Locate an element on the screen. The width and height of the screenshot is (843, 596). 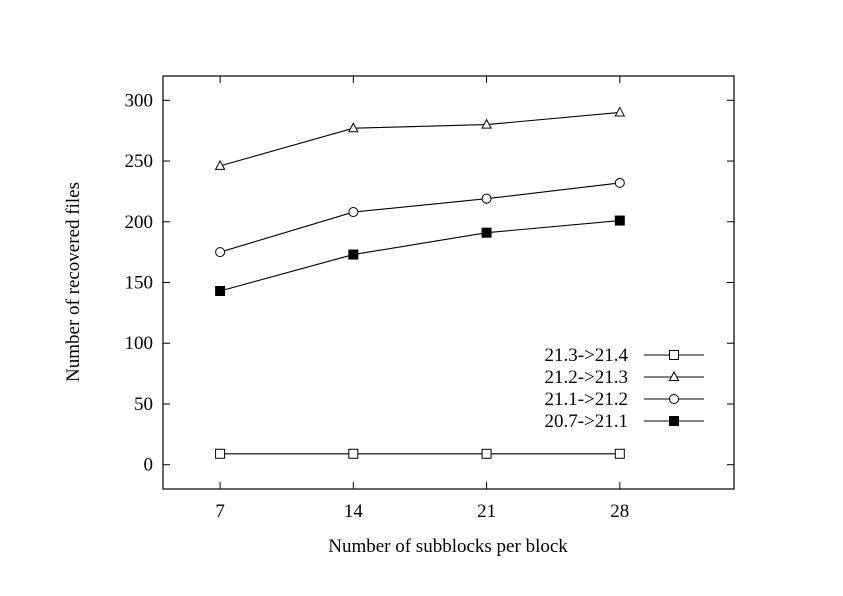
legend-label: 20.7->21.1 is located at coordinates (586, 421).